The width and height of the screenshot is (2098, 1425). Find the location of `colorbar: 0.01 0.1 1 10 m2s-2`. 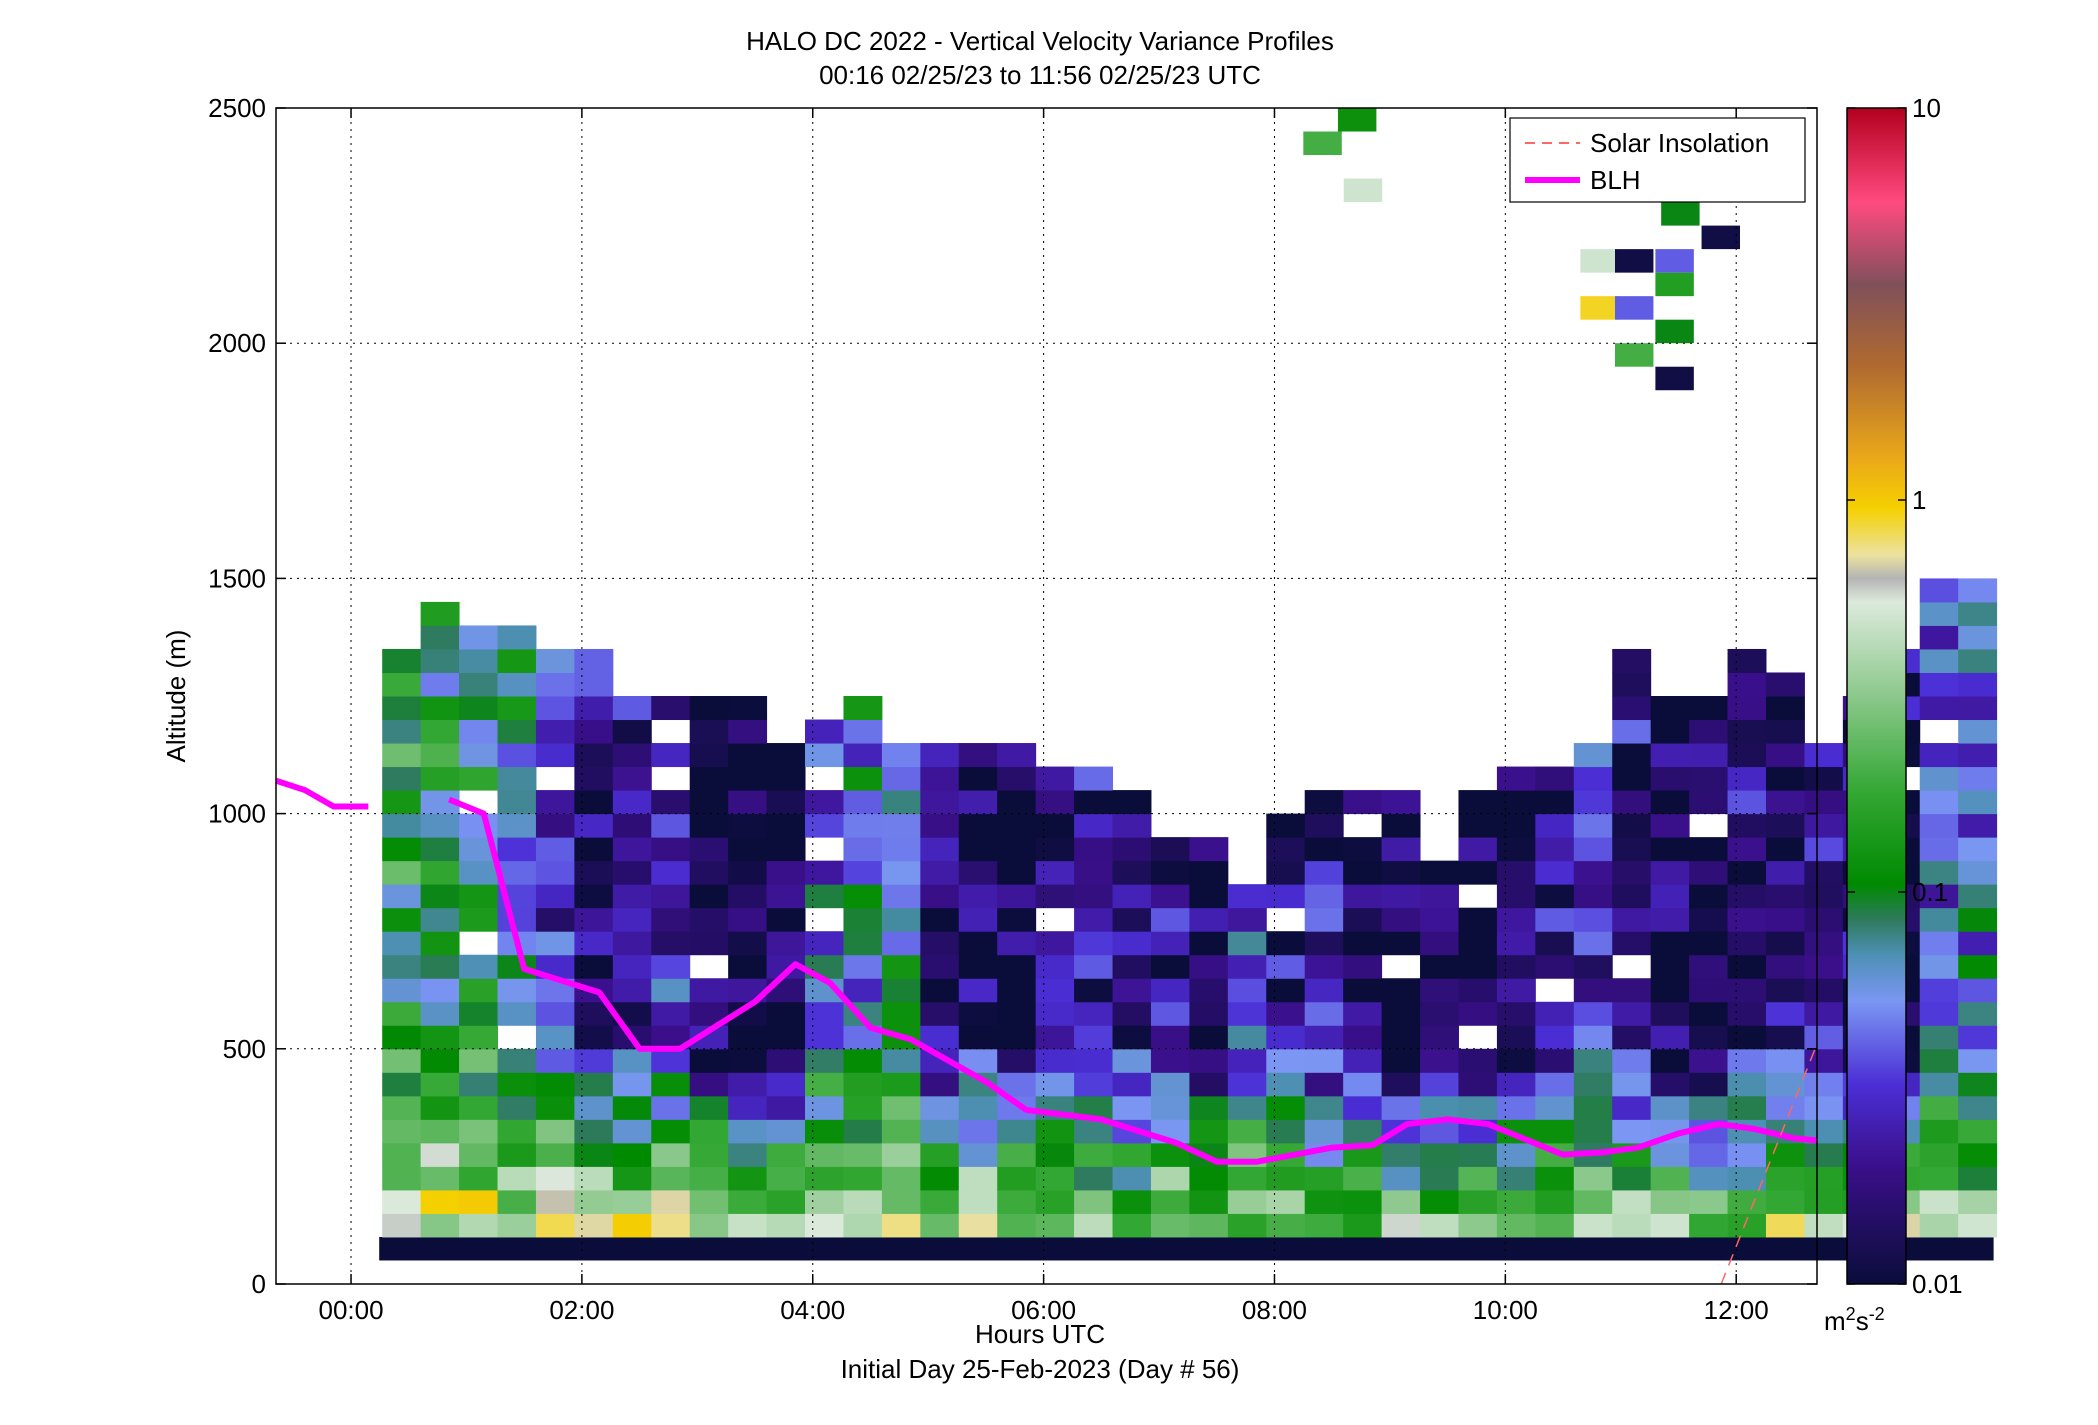

colorbar: 0.01 0.1 1 10 m2s-2 is located at coordinates (1893, 714).